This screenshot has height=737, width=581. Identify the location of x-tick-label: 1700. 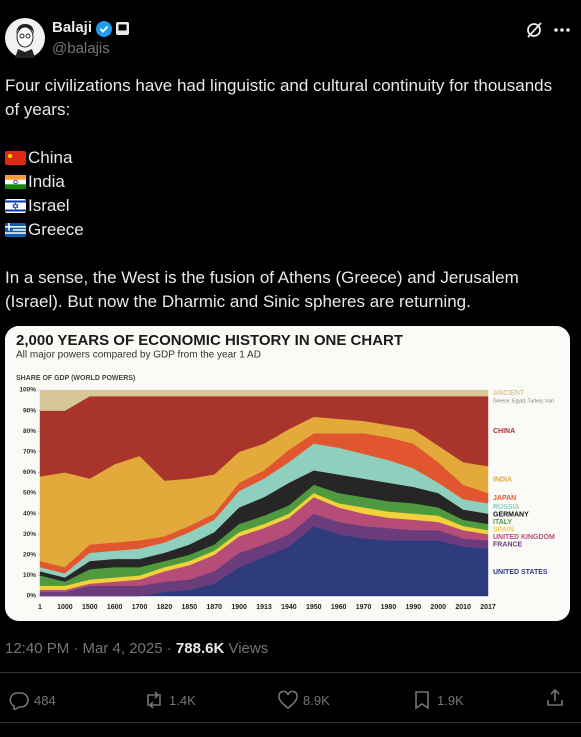
(140, 607).